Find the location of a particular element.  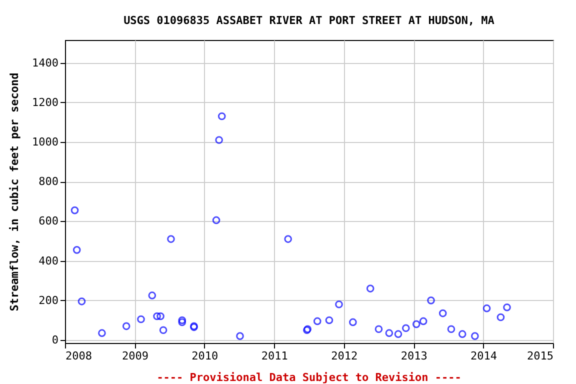

y-tick-label: 0 is located at coordinates (55, 340).